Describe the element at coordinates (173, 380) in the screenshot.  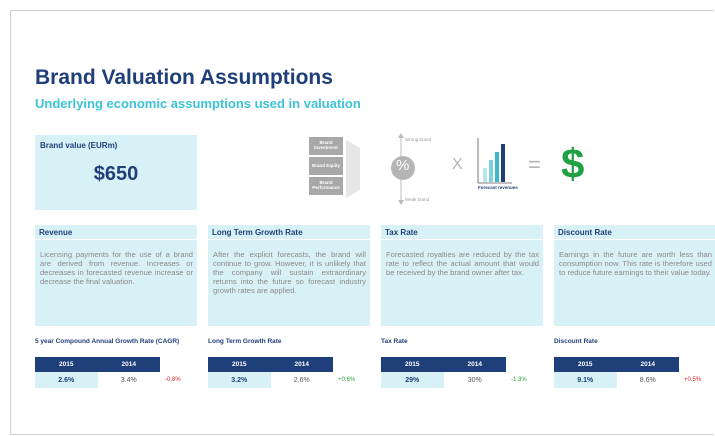
I see `change: -0.8%` at that location.